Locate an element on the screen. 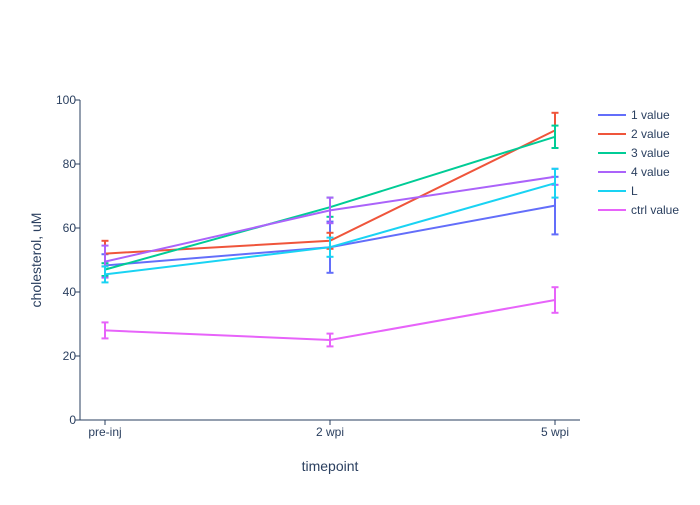 The height and width of the screenshot is (505, 700). y-axis-title: cholesterol, uM is located at coordinates (36, 260).